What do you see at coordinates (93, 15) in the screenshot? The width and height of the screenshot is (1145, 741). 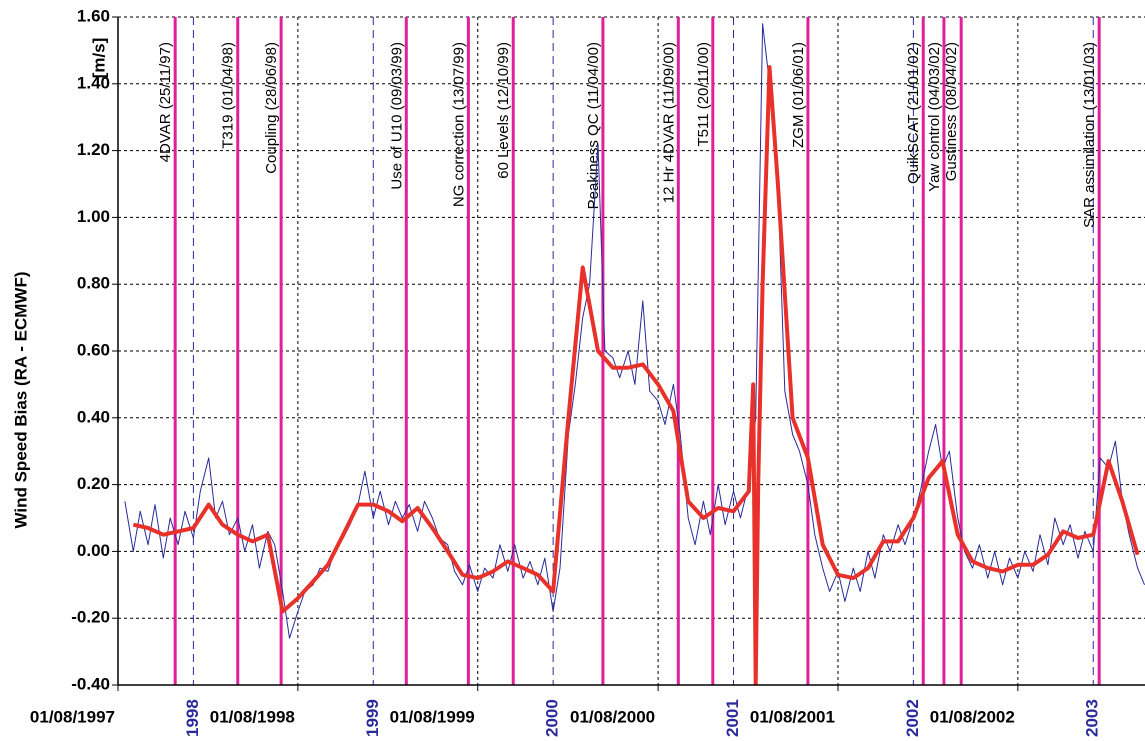 I see `y-tick-label: 1.60` at bounding box center [93, 15].